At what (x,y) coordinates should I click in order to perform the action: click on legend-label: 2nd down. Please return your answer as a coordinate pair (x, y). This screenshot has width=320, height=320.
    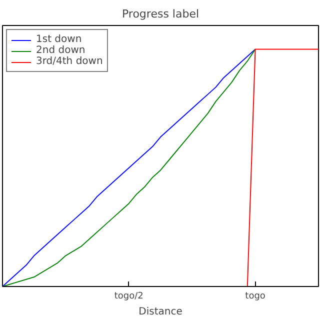
    Looking at the image, I should click on (61, 50).